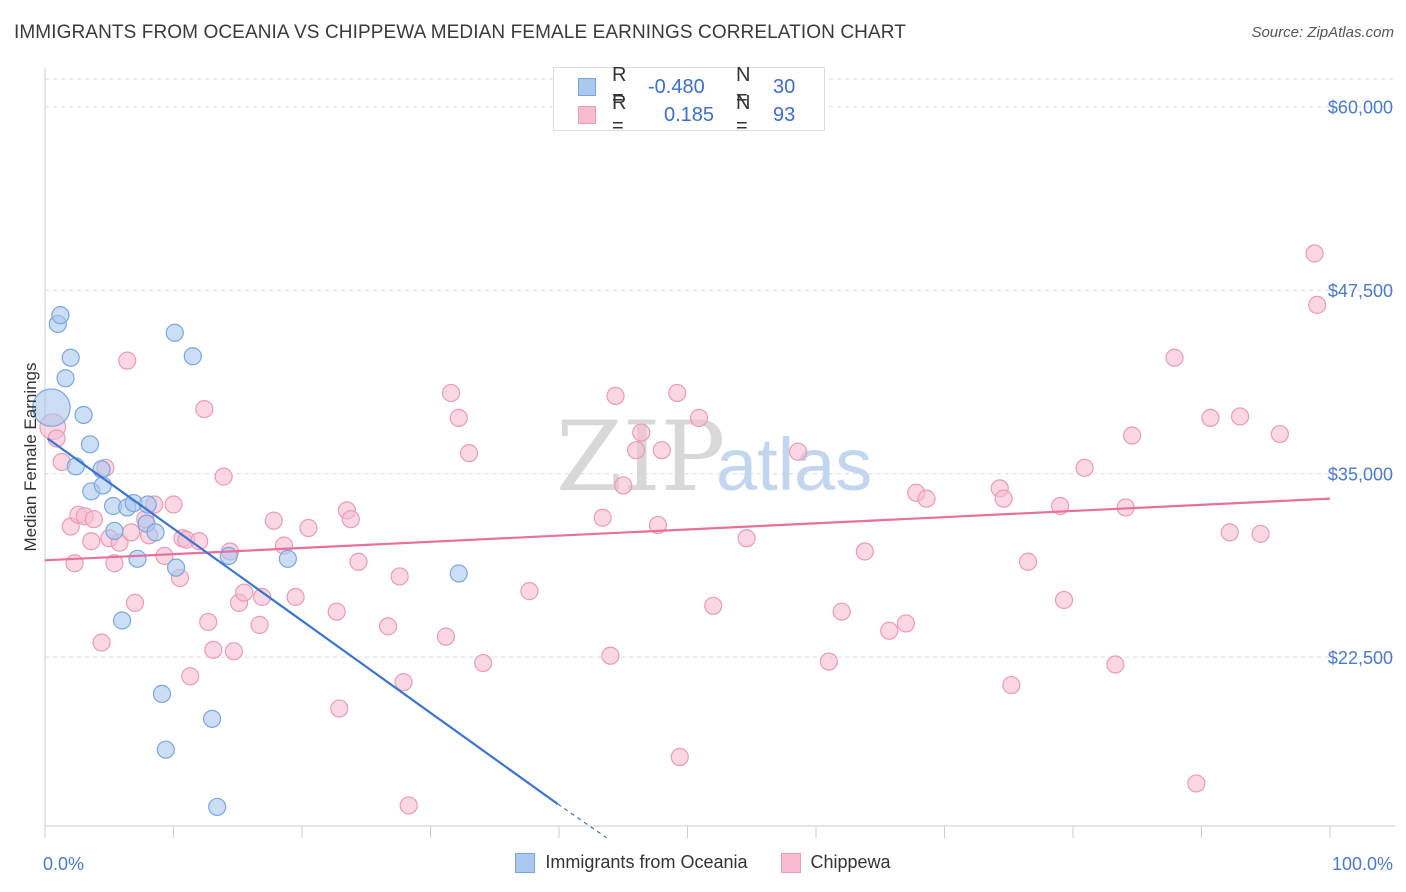 The image size is (1406, 892). Describe the element at coordinates (1360, 475) in the screenshot. I see `y-tick-label: $35,000` at that location.